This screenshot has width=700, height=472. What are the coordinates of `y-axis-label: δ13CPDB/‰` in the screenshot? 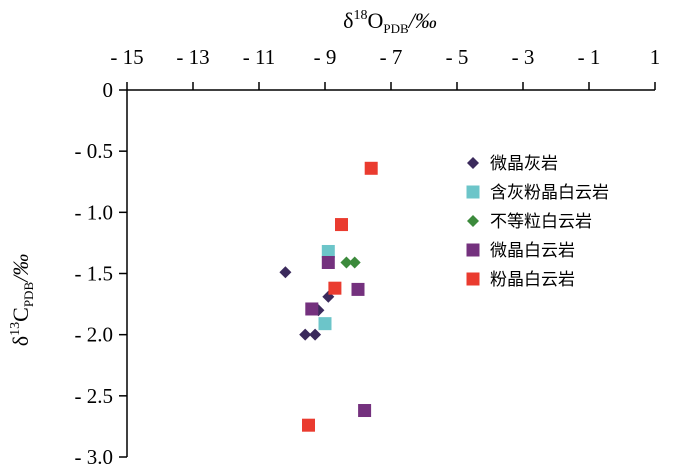 It's located at (22, 300).